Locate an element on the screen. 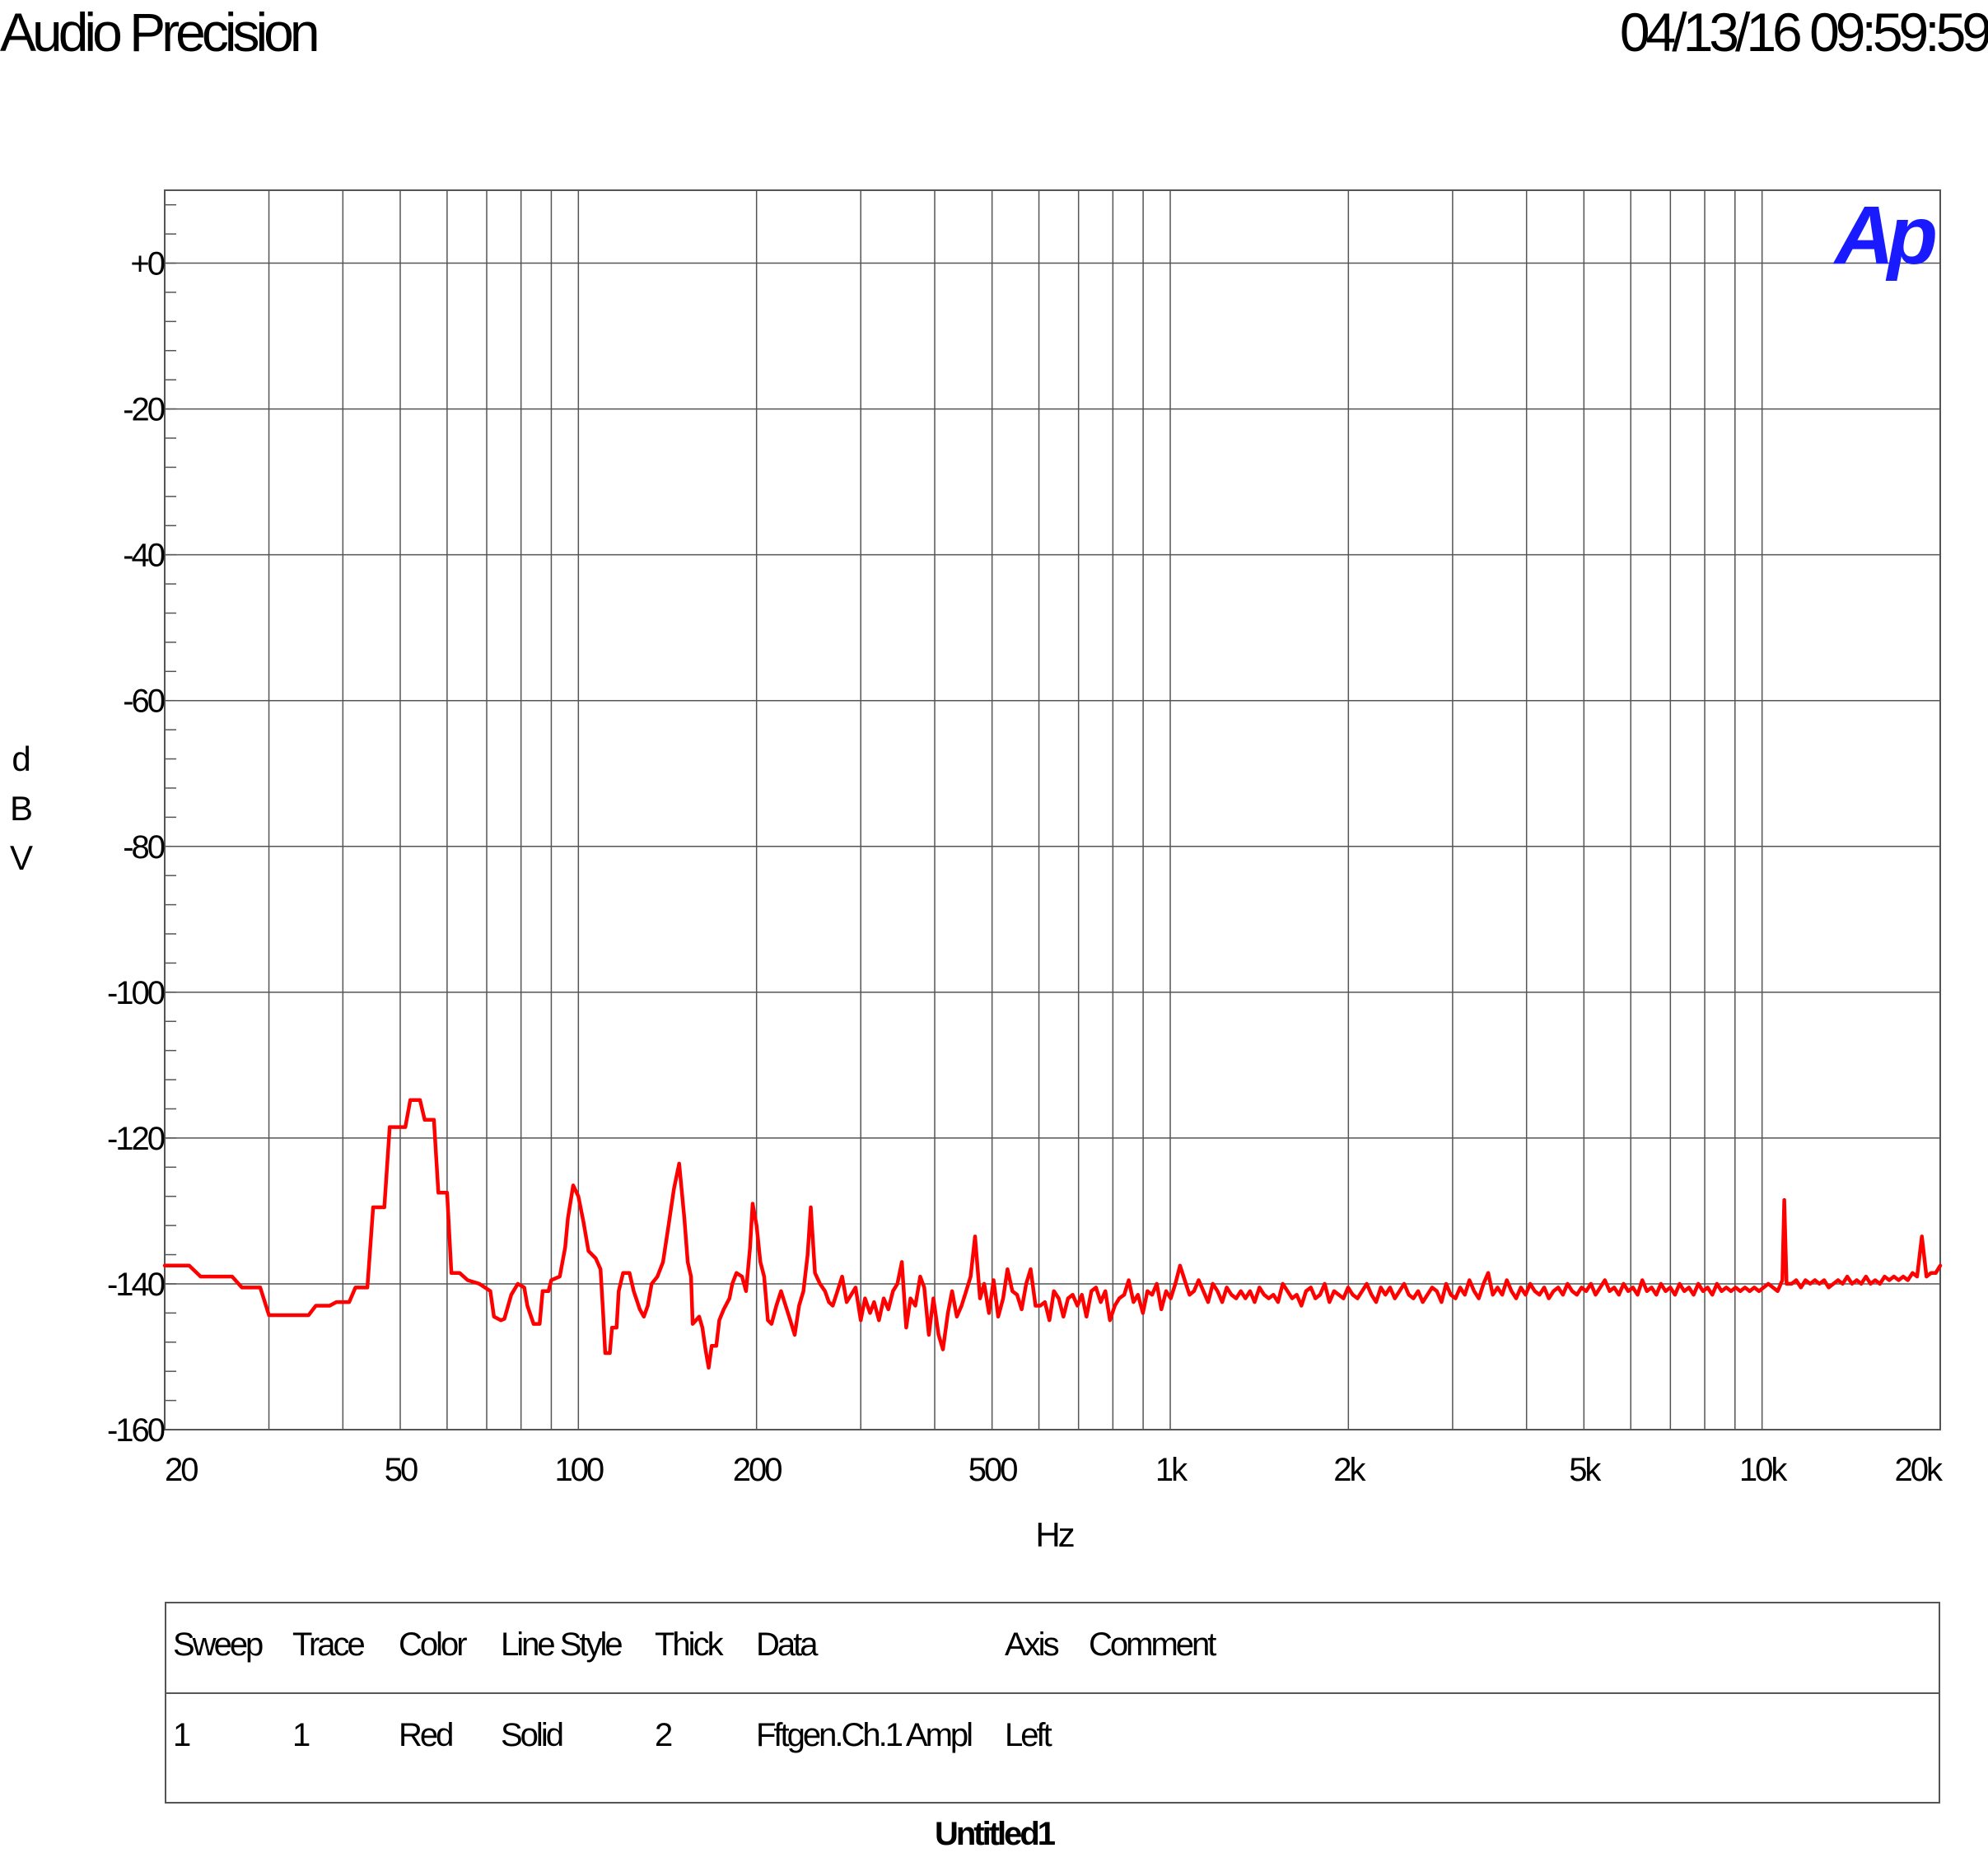  header-timestamp: 04/13/16 09:59:59 is located at coordinates (1803, 32).